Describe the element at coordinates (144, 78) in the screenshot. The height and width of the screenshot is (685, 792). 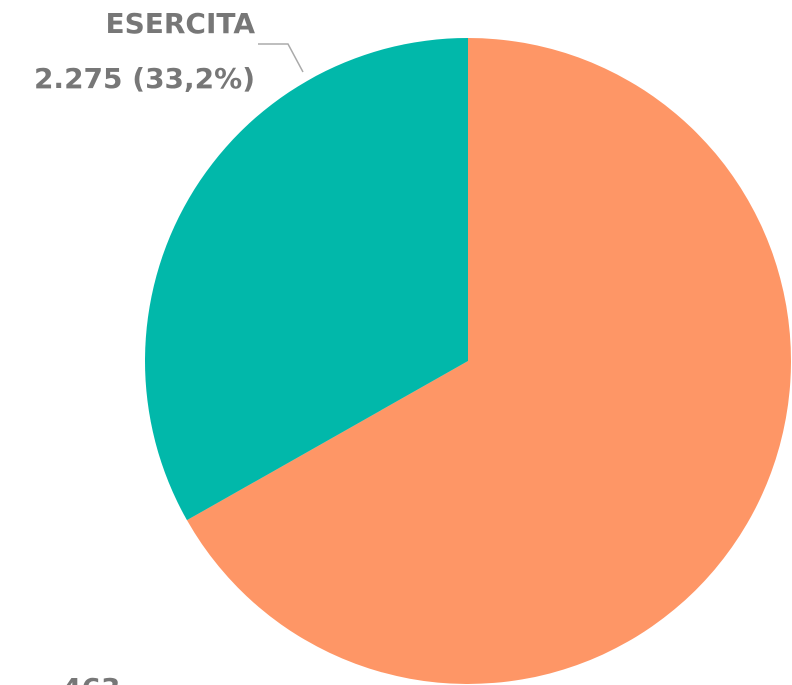
I see `slice-value-label: 2.275 (33,2%)` at that location.